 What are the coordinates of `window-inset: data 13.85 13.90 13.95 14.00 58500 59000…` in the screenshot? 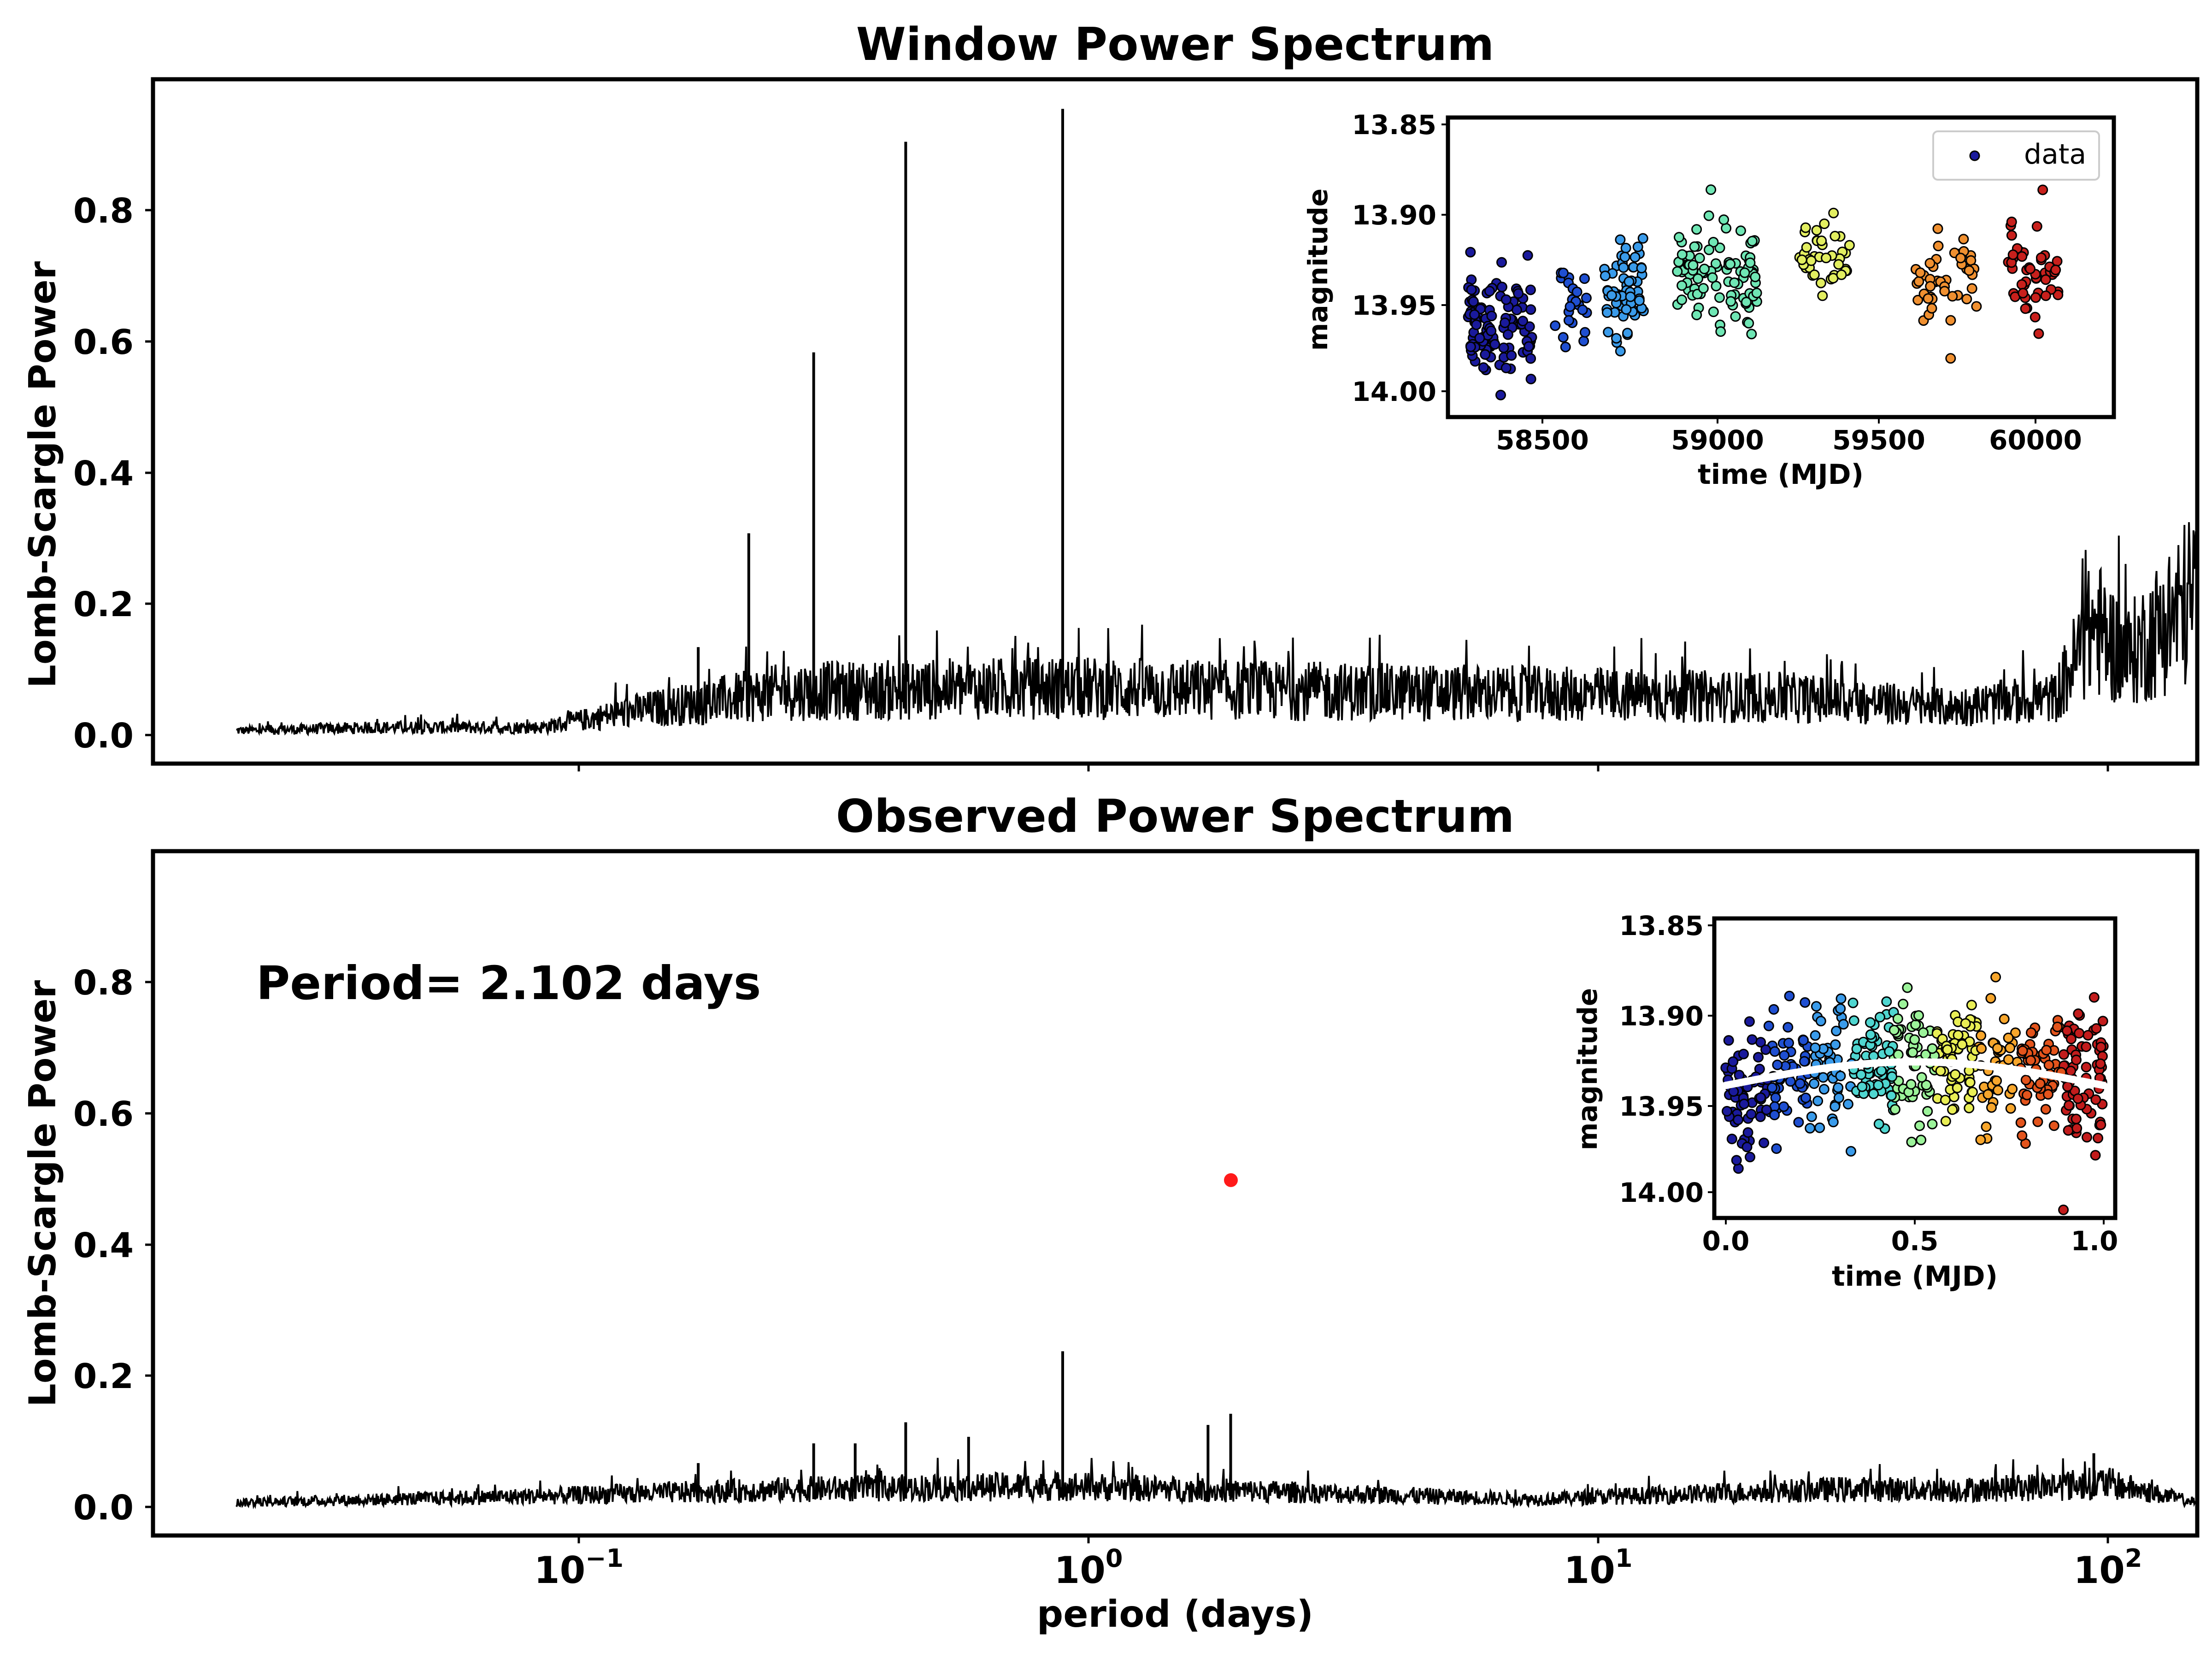 It's located at (1709, 300).